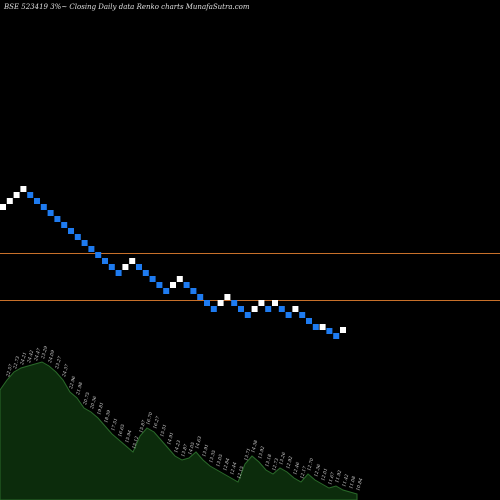 The image size is (500, 500). Describe the element at coordinates (296, 468) in the screenshot. I see `volume-label: 12.46` at that location.